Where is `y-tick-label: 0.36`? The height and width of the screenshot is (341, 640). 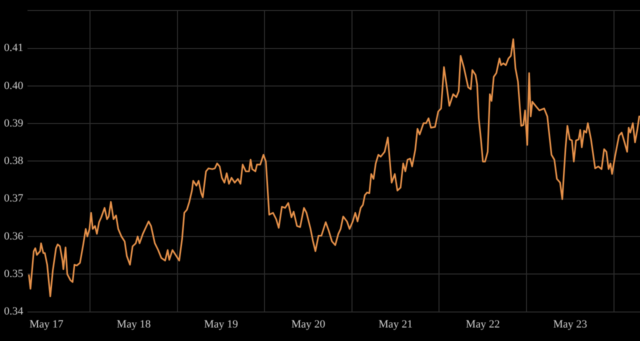 y-tick-label: 0.36 is located at coordinates (14, 236).